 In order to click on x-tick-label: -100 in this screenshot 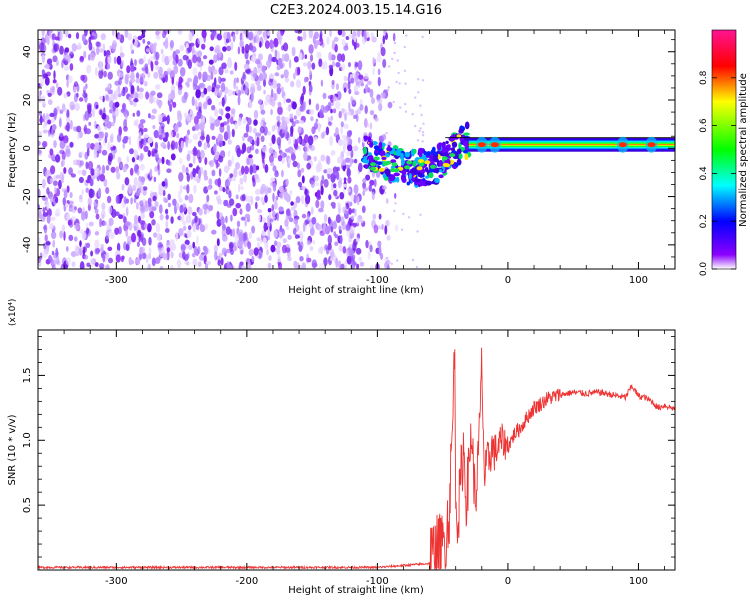, I will do `click(377, 581)`.